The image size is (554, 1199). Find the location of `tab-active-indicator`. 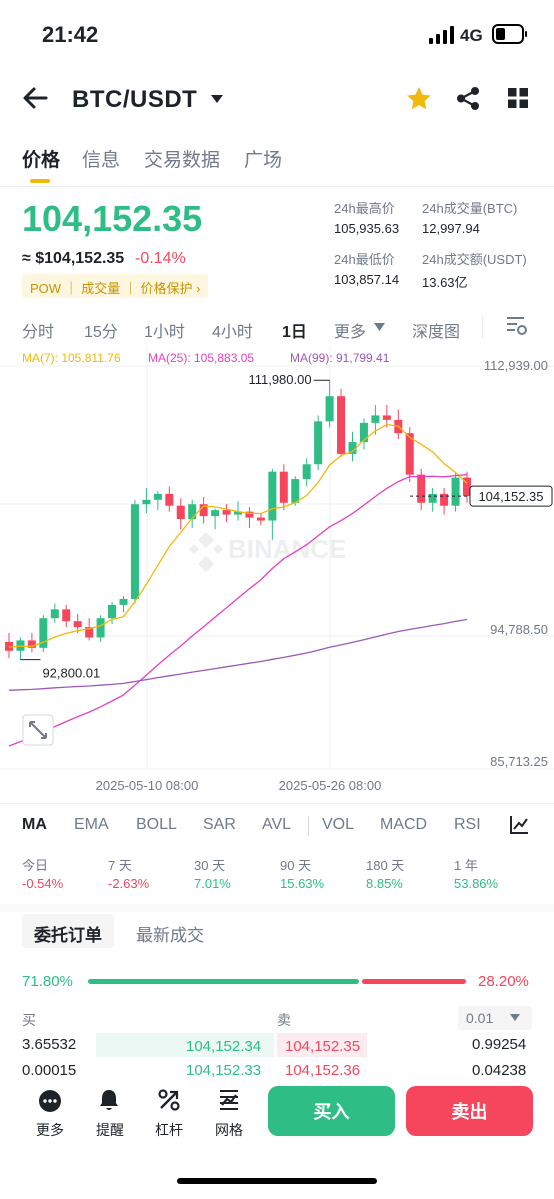

tab-active-indicator is located at coordinates (40, 181).